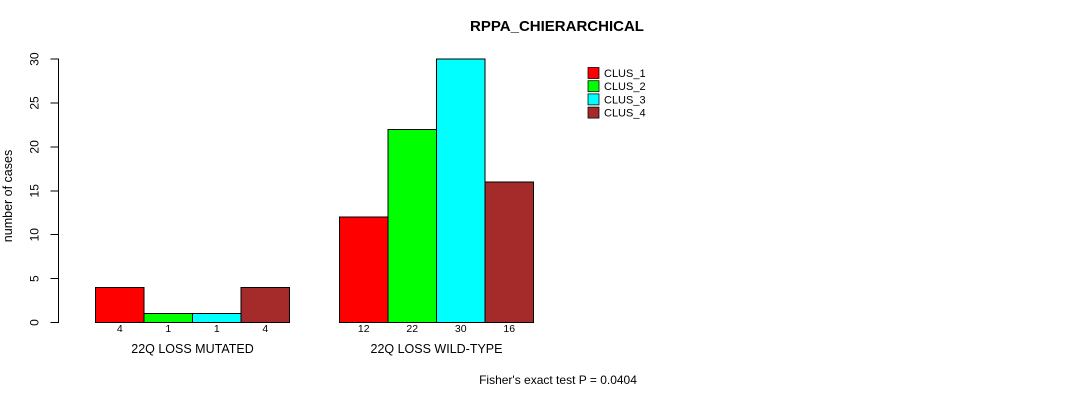  What do you see at coordinates (43, 189) in the screenshot?
I see `y-axis: 0 5 10 15 20 25 30` at bounding box center [43, 189].